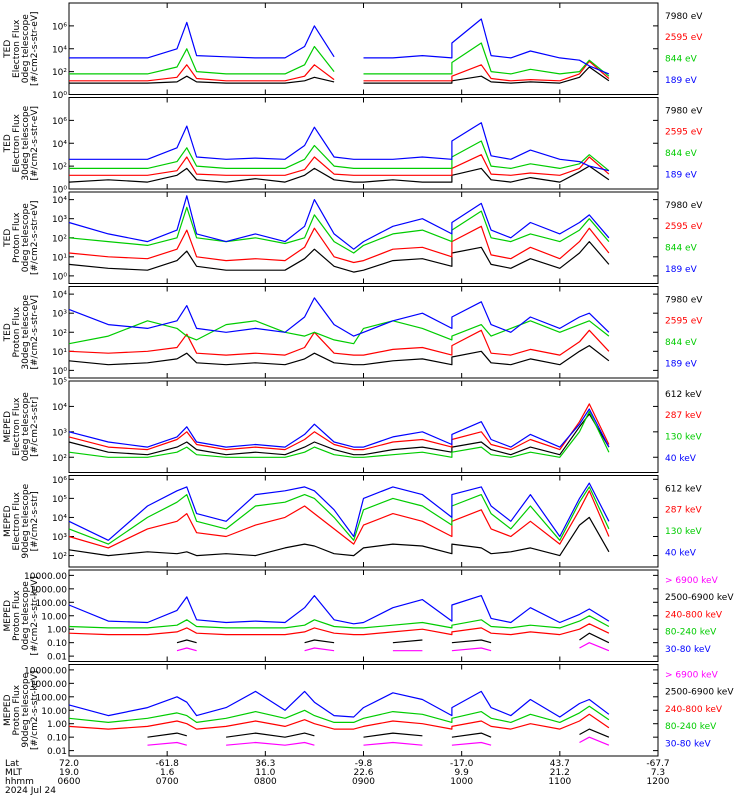 This screenshot has height=800, width=750. What do you see at coordinates (692, 581) in the screenshot?
I see `legend-entry: > 6900 keV` at bounding box center [692, 581].